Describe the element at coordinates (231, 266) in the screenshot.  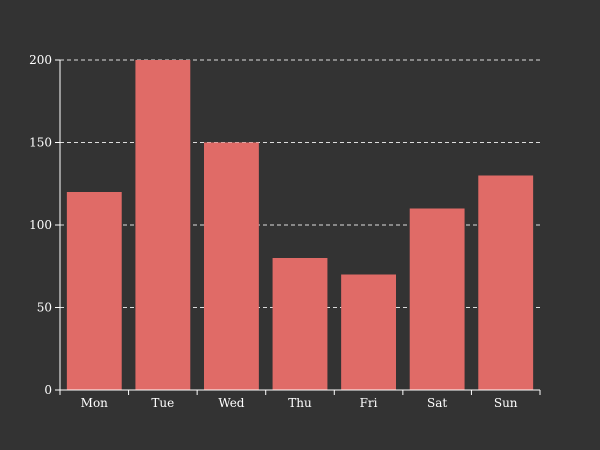
I see `bar-wed` at that location.